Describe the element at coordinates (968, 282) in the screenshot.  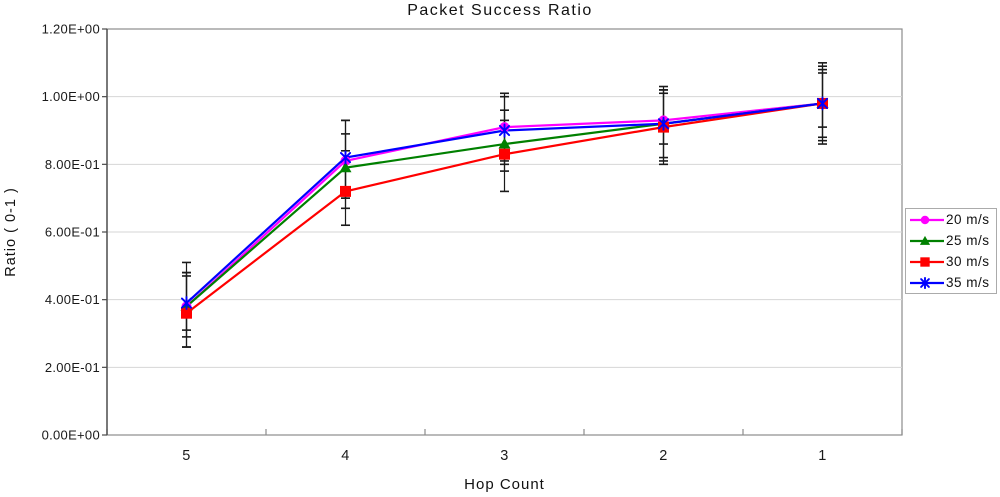
I see `legend-label: 35 m/s` at that location.